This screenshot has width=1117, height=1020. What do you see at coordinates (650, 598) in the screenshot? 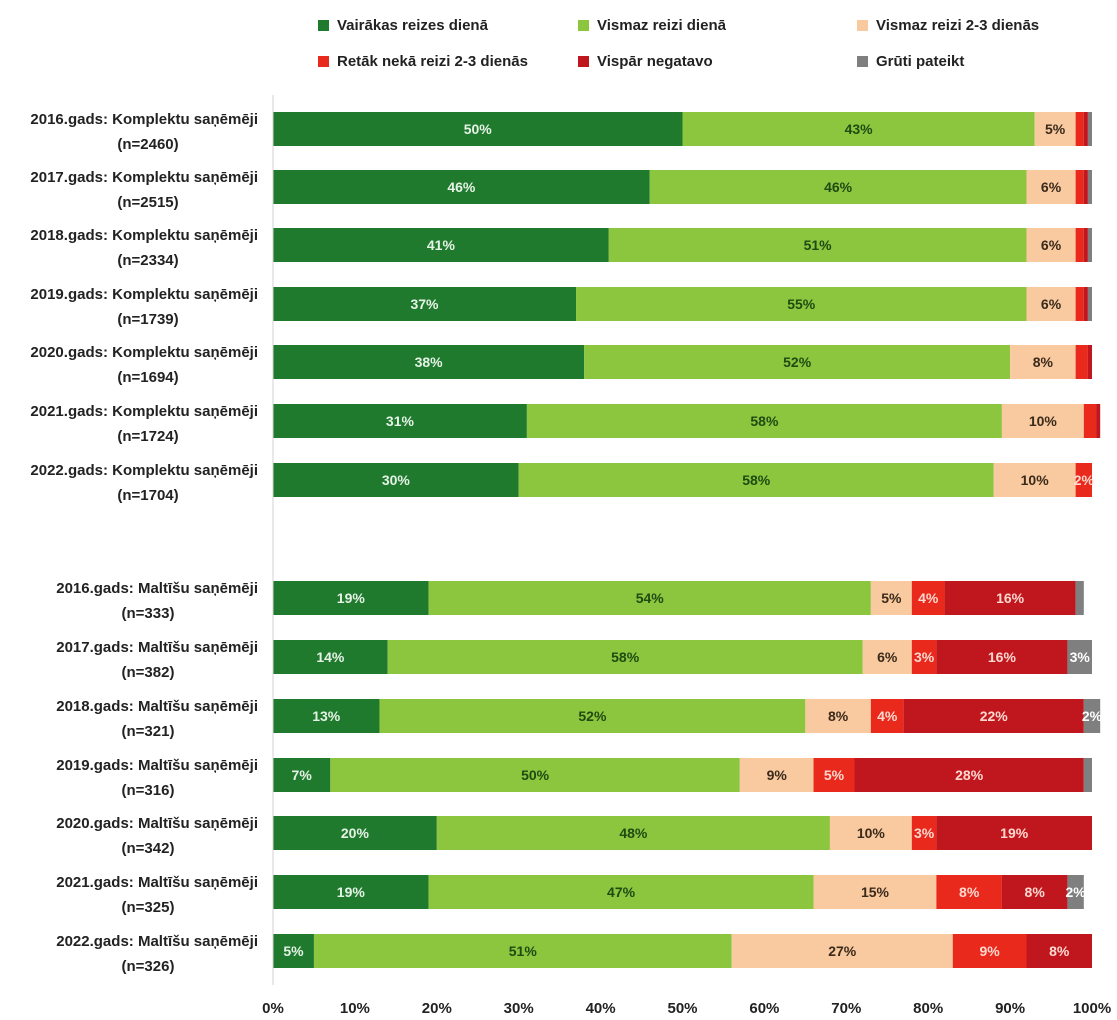
I see `data-label: 54%` at bounding box center [650, 598].